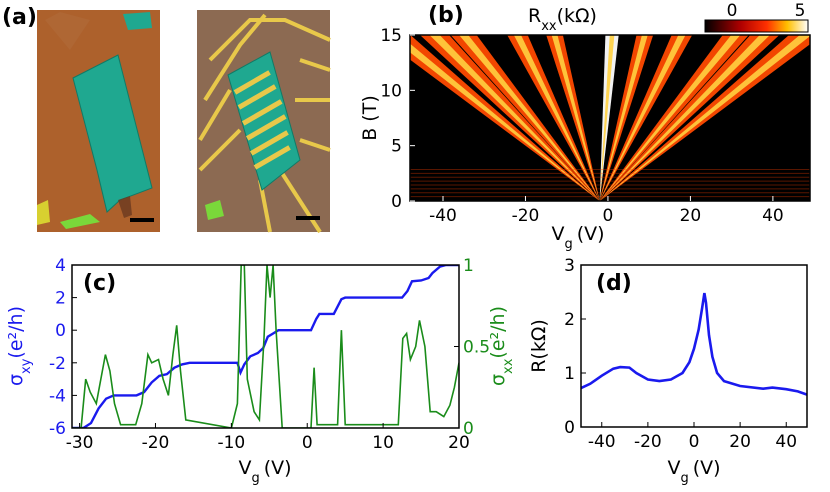  I want to click on c-yleft-tick-label-5: 4, so click(60, 266).